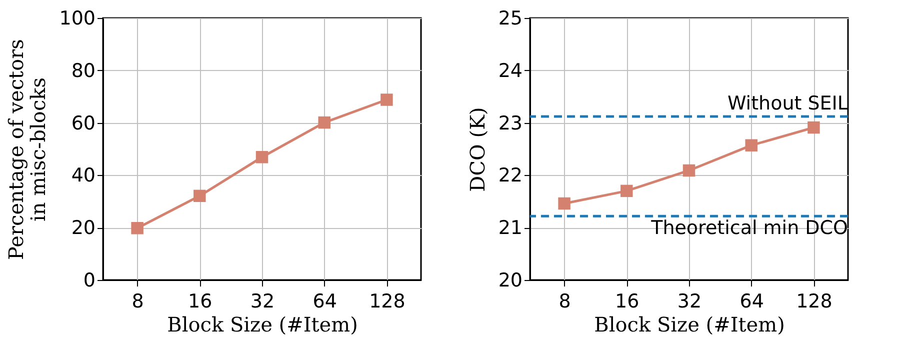 The width and height of the screenshot is (897, 359). Describe the element at coordinates (83, 71) in the screenshot. I see `y-tick-label: 80` at that location.